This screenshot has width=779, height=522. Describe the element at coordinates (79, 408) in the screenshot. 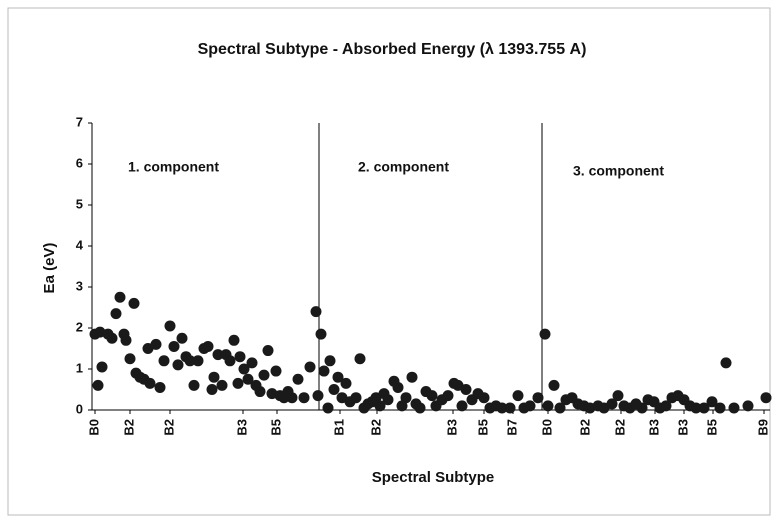

I see `y-tick-label: 0` at that location.